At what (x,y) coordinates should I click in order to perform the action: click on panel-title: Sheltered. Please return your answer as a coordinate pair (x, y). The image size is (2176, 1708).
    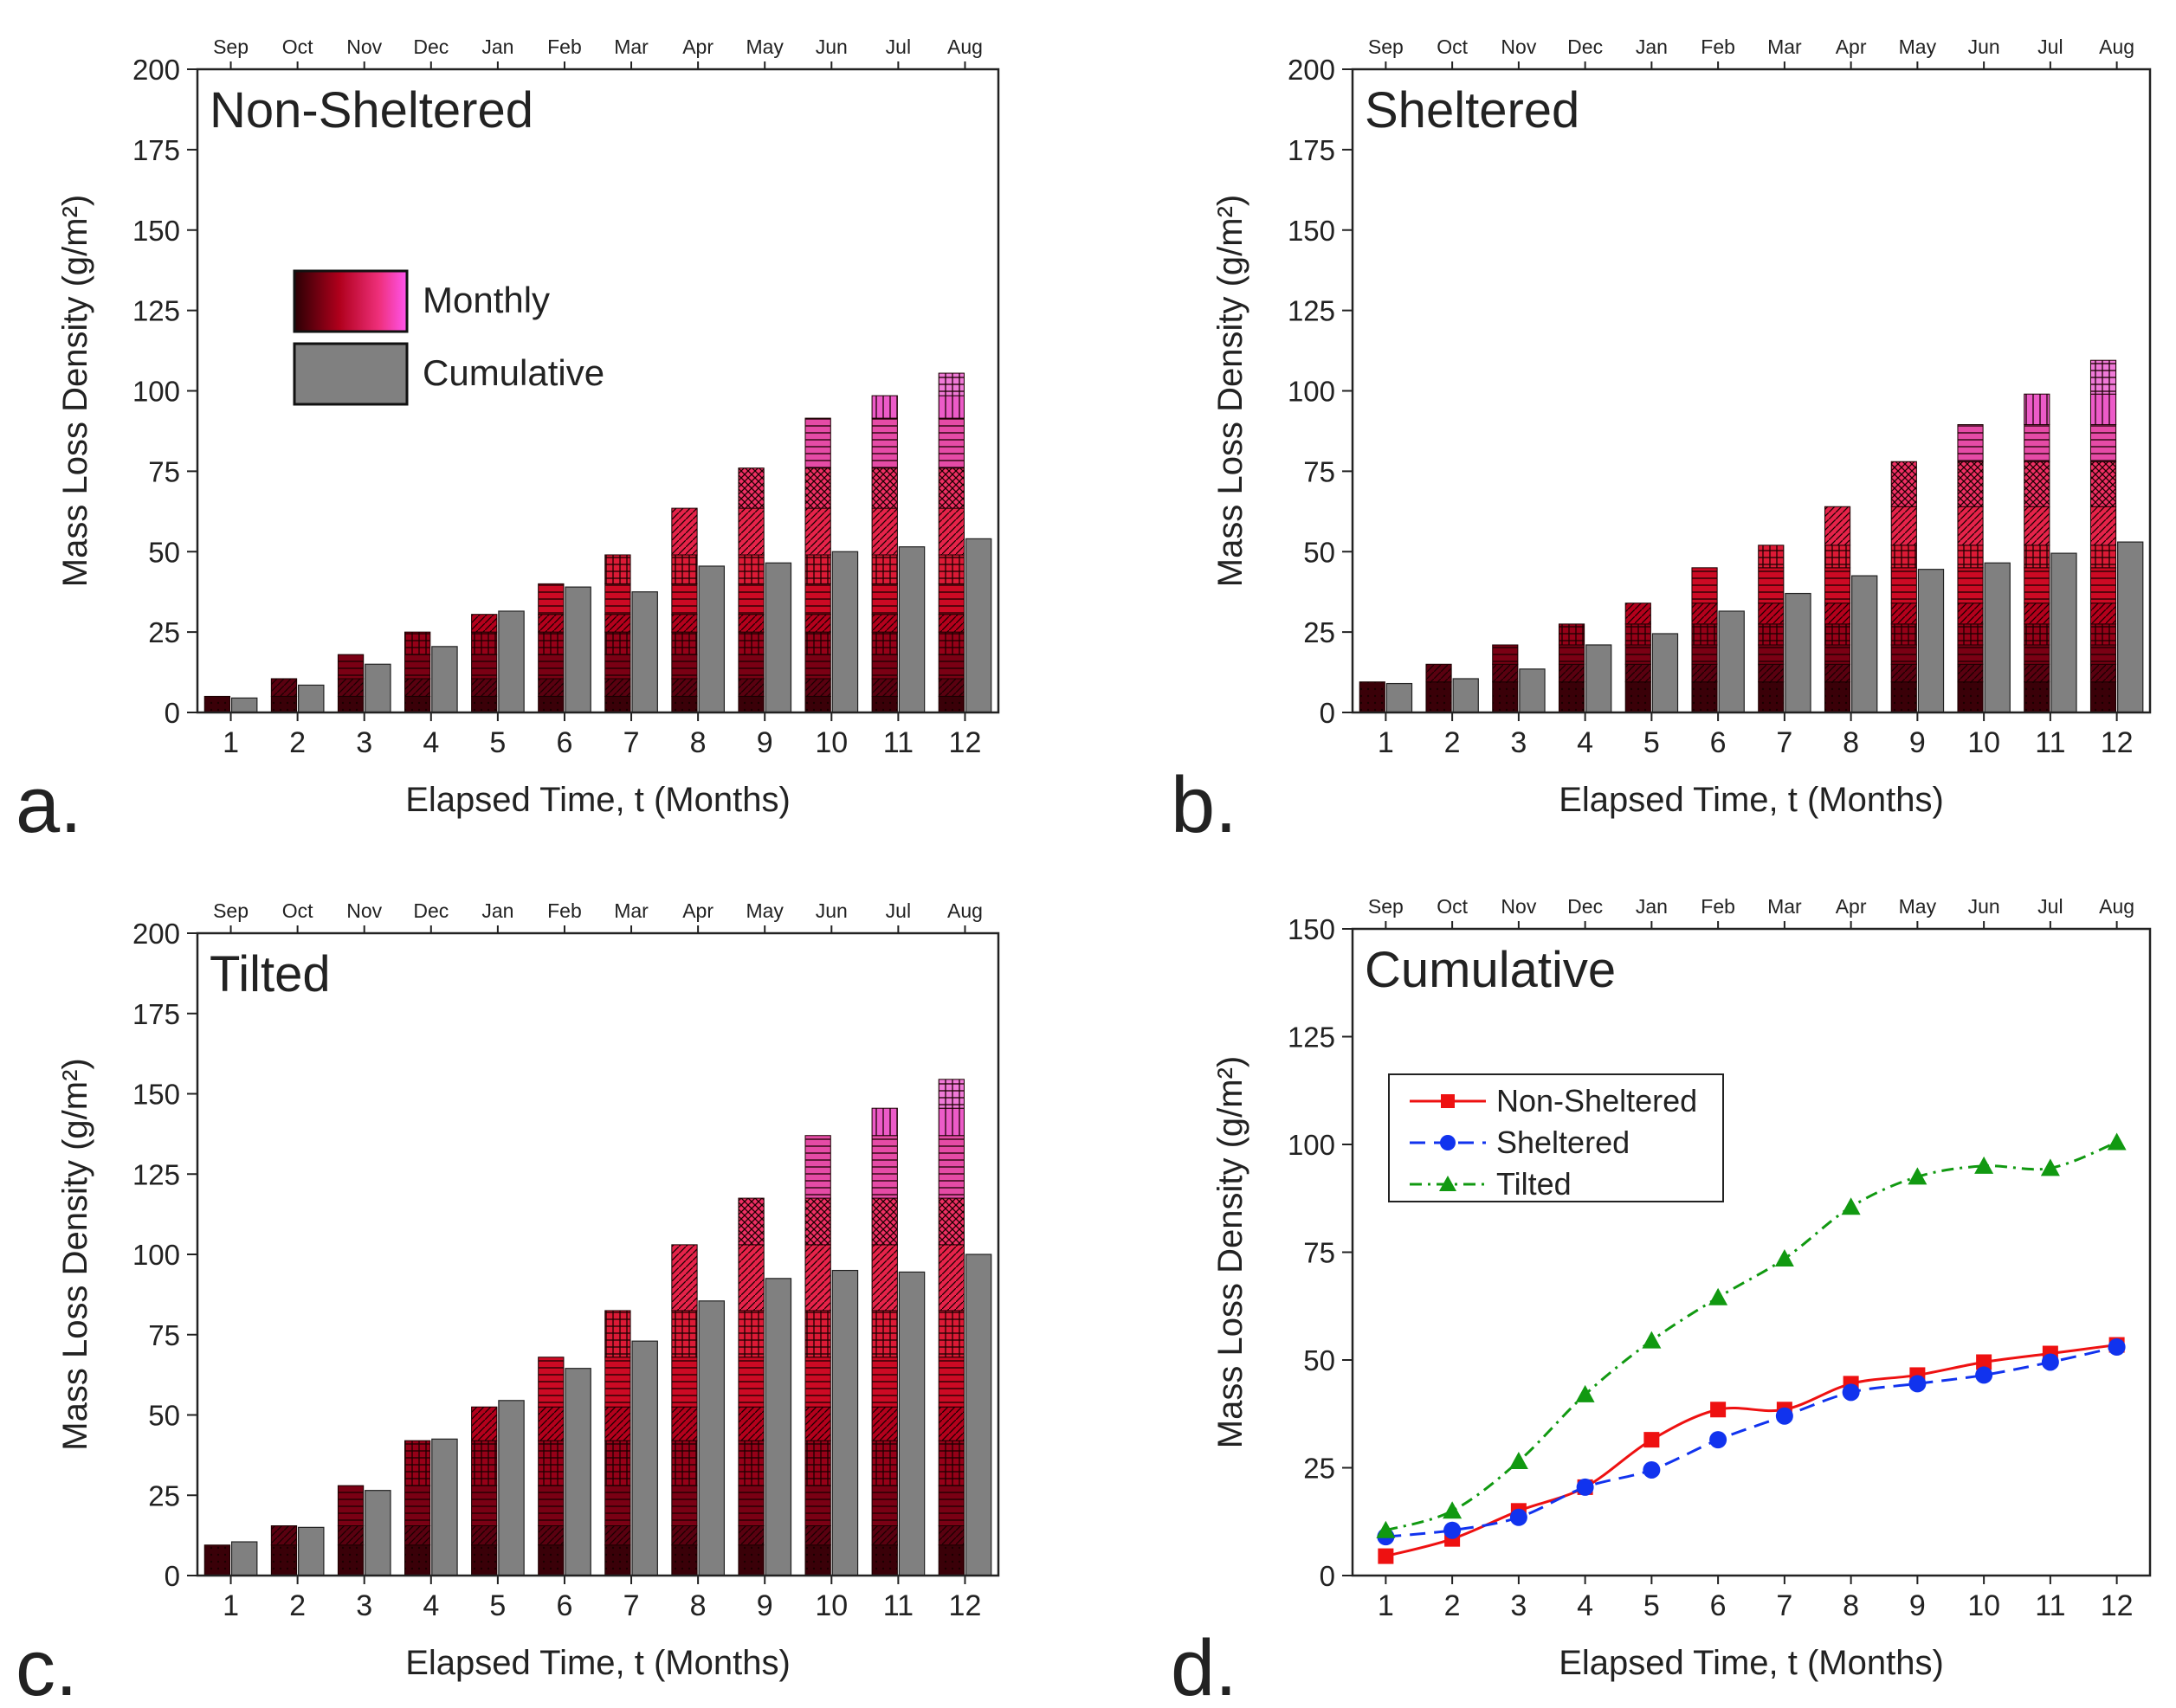
    Looking at the image, I should click on (1472, 110).